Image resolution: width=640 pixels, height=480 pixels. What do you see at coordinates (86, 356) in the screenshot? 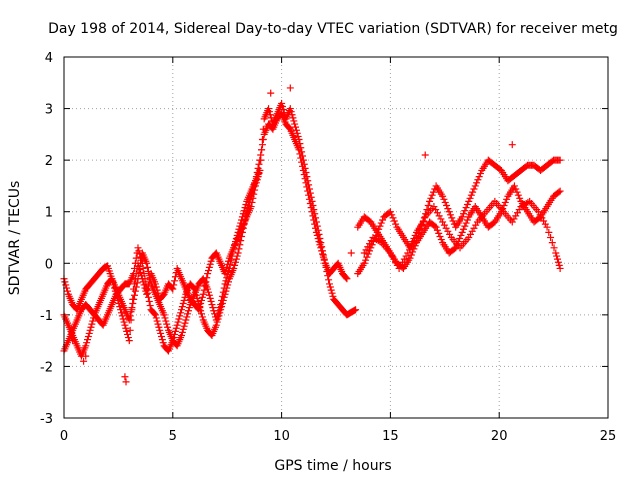
I see `data-point-outliers` at bounding box center [86, 356].